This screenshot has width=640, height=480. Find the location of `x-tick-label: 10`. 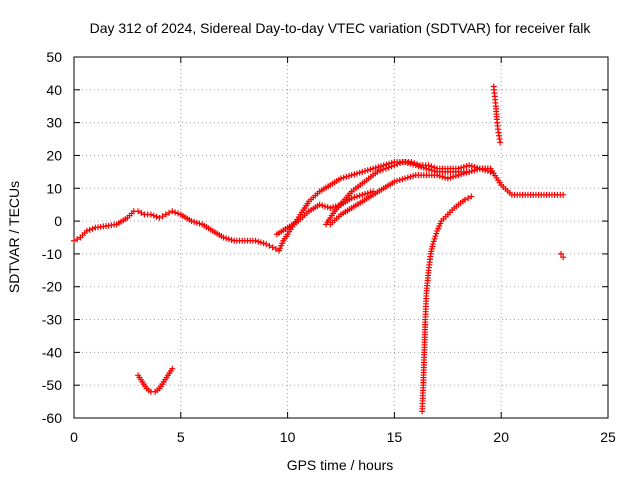

x-tick-label: 10 is located at coordinates (288, 437).